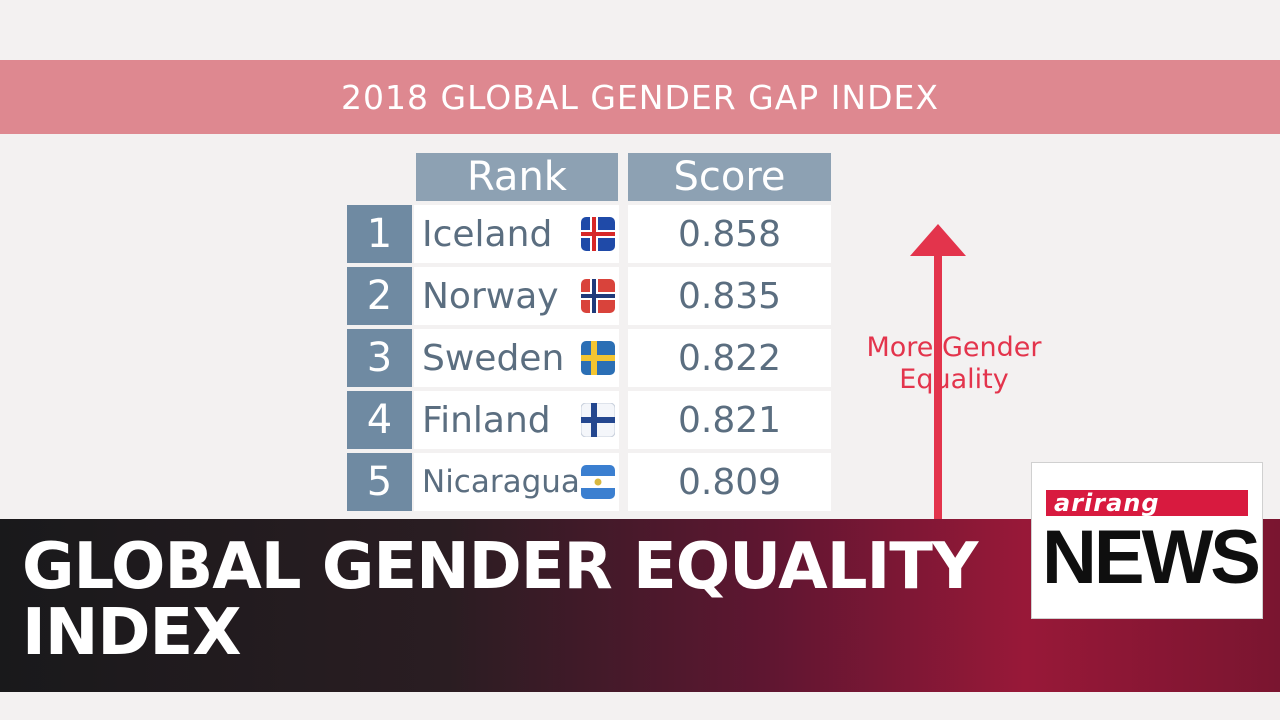 Image resolution: width=1280 pixels, height=720 pixels. Describe the element at coordinates (493, 358) in the screenshot. I see `country-name: Sweden` at that location.